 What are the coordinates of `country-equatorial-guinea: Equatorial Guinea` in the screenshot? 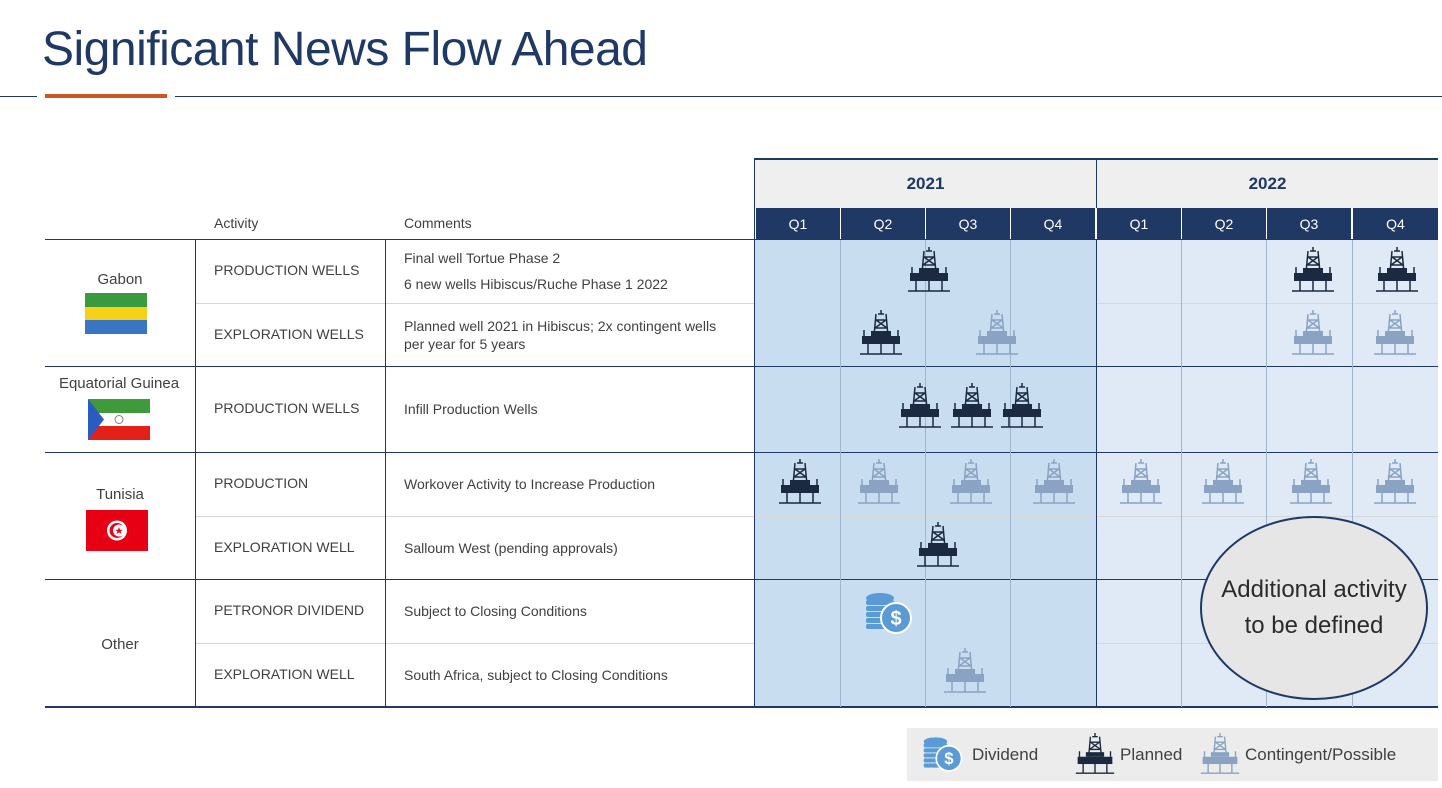 It's located at (119, 383).